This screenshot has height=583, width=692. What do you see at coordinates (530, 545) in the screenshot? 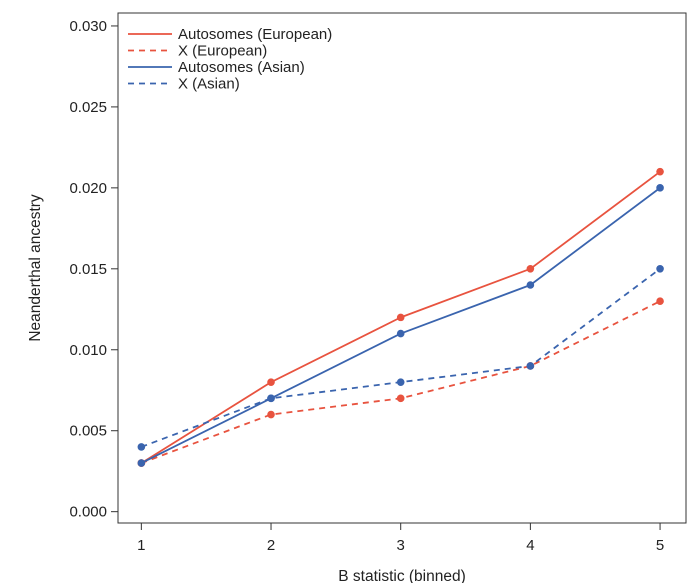
I see `x-tick-label: 4` at bounding box center [530, 545].